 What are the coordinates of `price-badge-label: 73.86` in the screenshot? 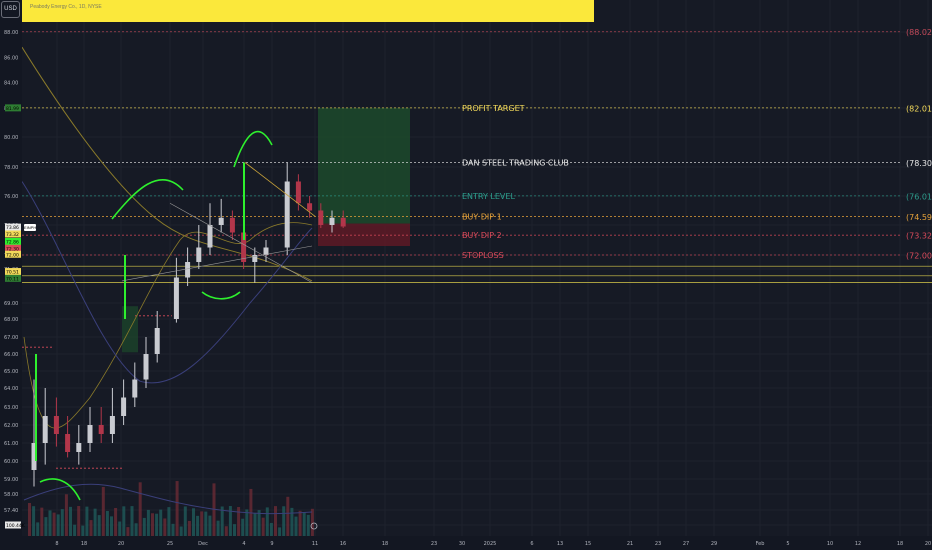 It's located at (12, 228).